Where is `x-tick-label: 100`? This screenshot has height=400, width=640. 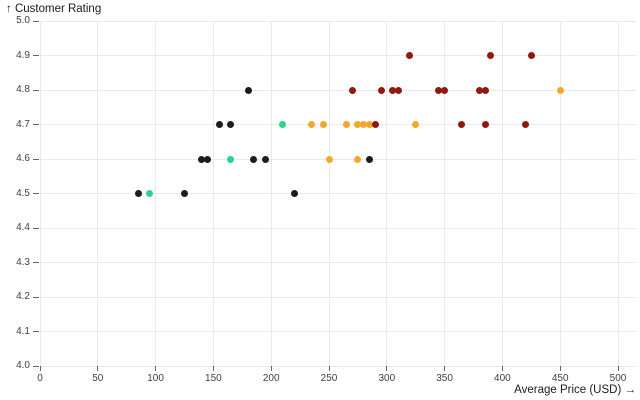
x-tick-label: 100 is located at coordinates (155, 378).